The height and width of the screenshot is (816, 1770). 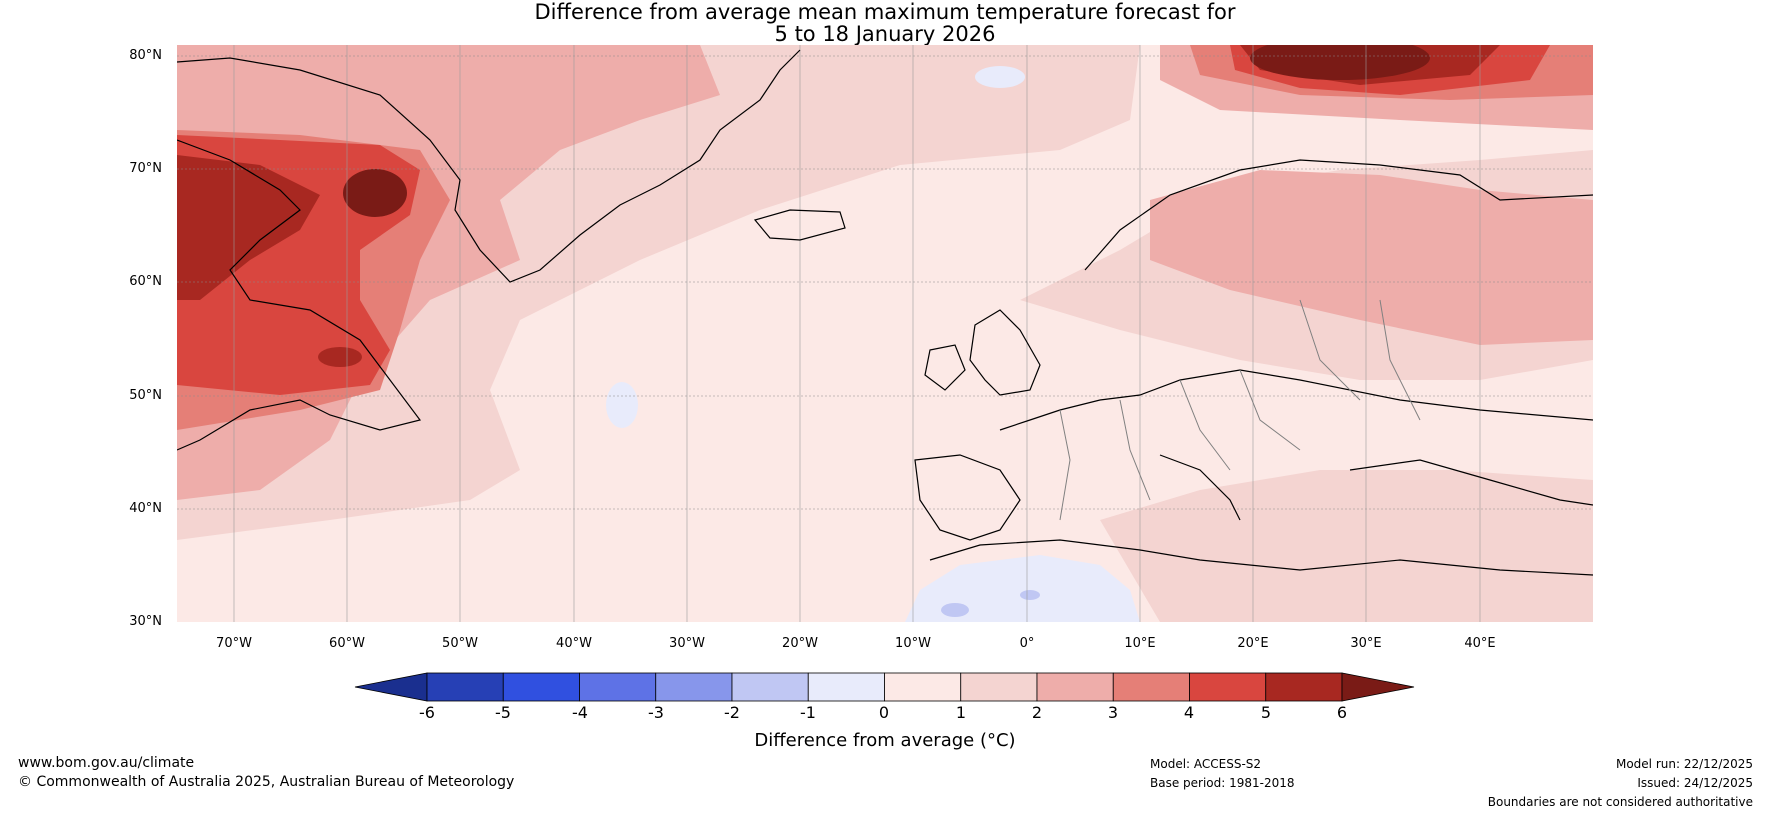 I want to click on lat-label-80n: 80°N, so click(x=145, y=55).